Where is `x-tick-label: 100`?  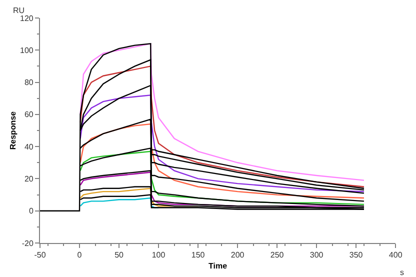 x-tick-label: 100 is located at coordinates (159, 255).